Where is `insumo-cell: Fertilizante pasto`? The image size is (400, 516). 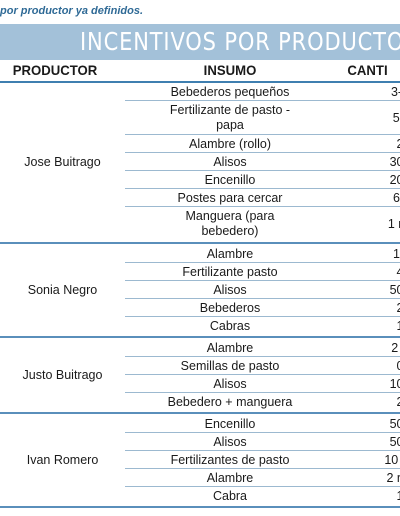 insumo-cell: Fertilizante pasto is located at coordinates (230, 271).